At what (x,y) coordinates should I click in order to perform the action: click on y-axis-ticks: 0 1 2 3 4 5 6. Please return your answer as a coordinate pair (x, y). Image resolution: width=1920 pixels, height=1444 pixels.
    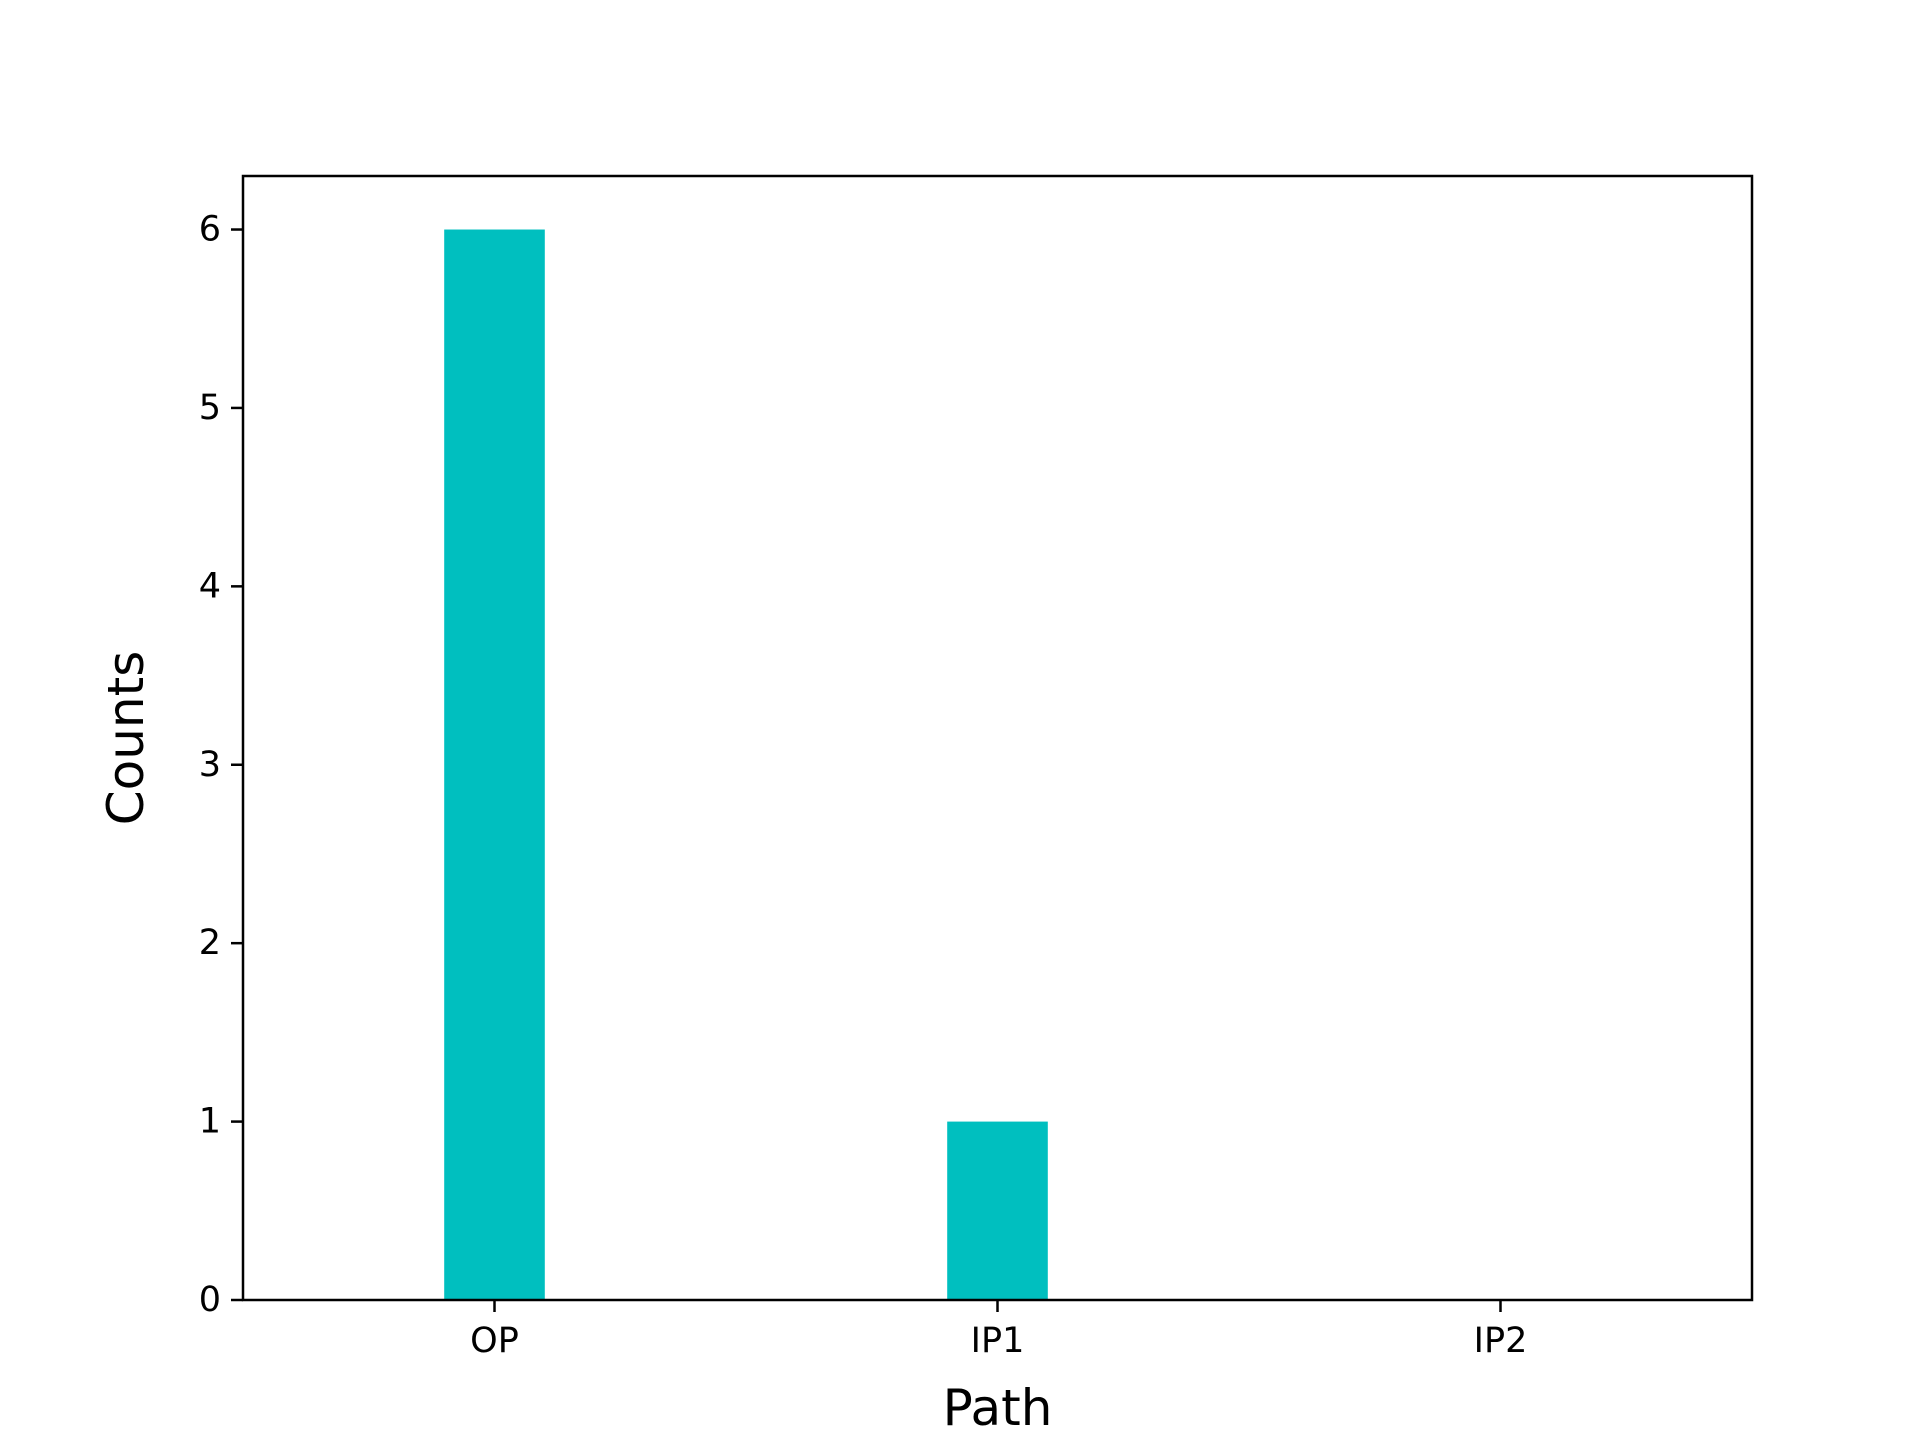
    Looking at the image, I should click on (221, 765).